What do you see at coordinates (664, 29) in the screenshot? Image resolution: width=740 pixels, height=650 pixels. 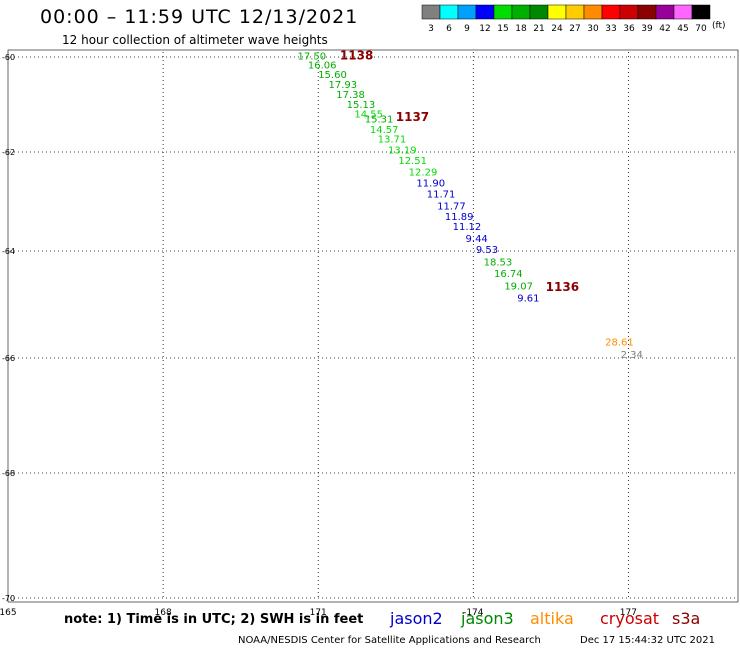 I see `legend-label: 42` at bounding box center [664, 29].